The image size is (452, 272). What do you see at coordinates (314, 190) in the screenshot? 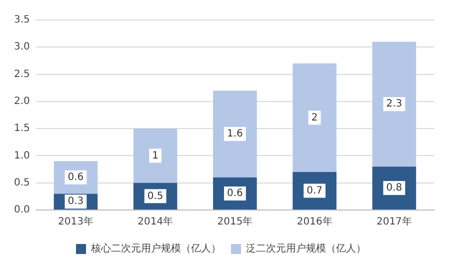
I see `data-label: 0.7` at bounding box center [314, 190].